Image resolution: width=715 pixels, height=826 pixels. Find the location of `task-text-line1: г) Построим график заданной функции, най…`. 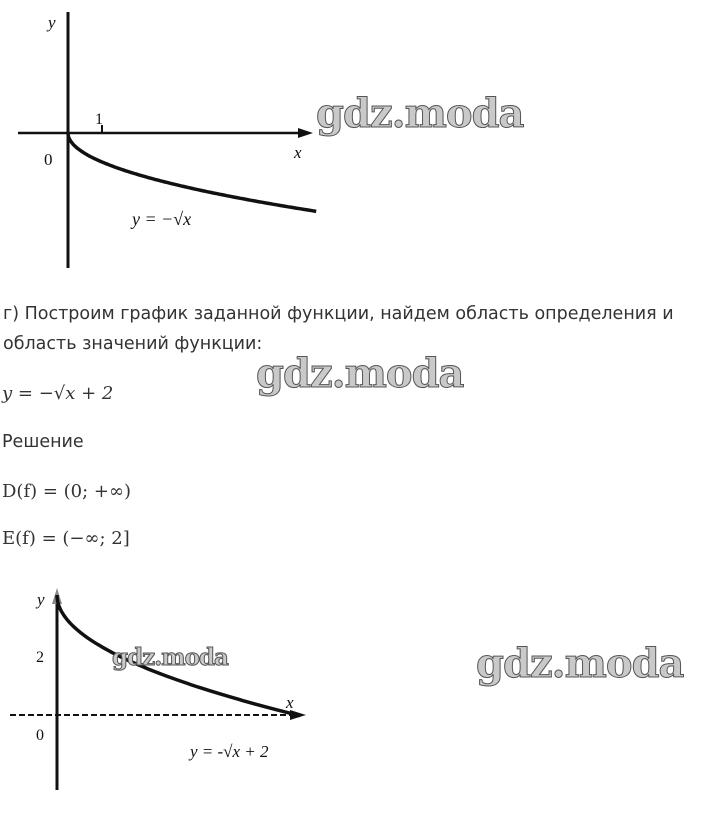

task-text-line1: г) Построим график заданной функции, най… is located at coordinates (338, 314).